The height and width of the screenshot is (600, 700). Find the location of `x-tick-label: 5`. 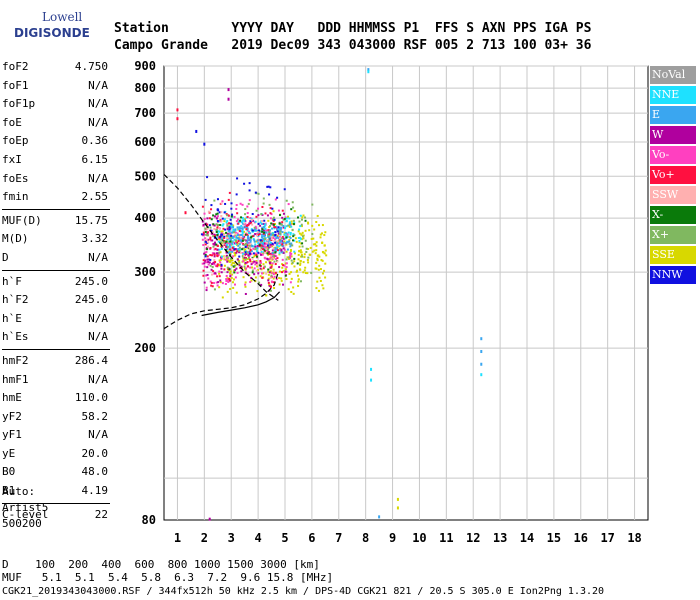

x-tick-label: 5 is located at coordinates (284, 538).